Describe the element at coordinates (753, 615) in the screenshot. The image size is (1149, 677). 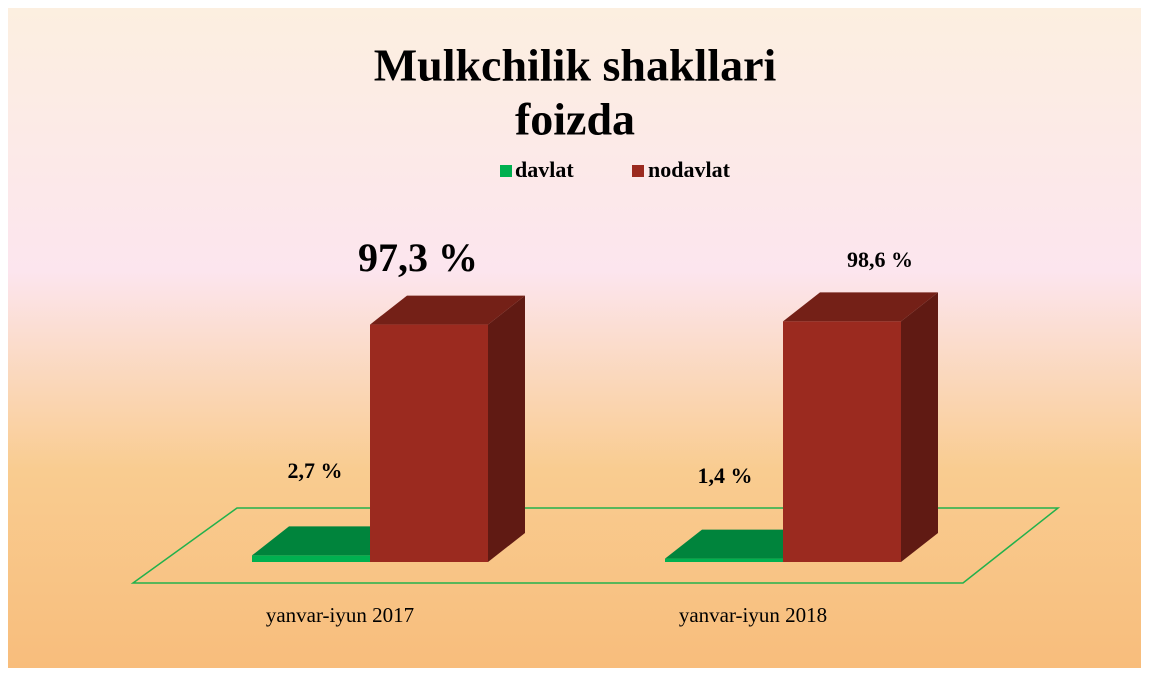
I see `x-tick-label: yanvar-iyun 2018` at that location.